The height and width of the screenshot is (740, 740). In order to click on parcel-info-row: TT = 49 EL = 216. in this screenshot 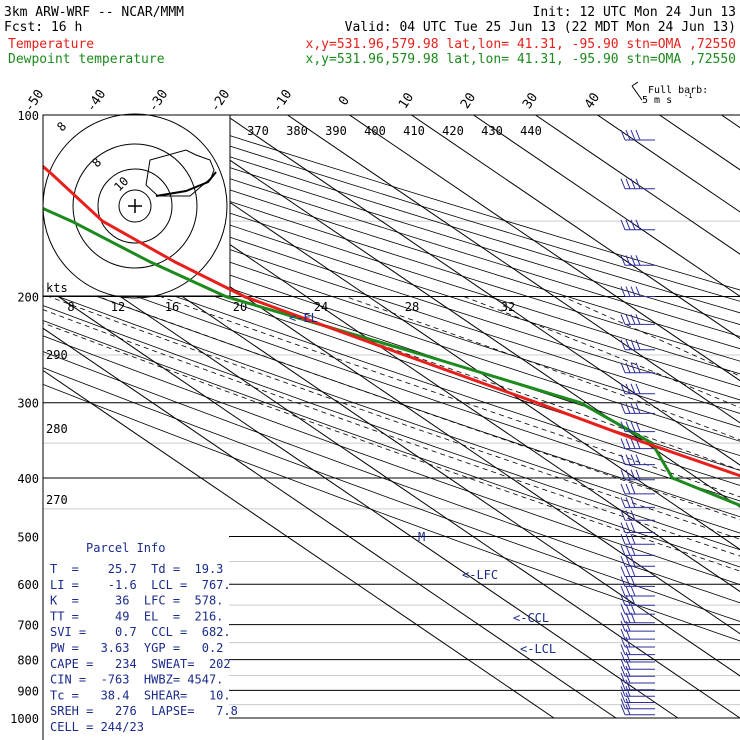, I will do `click(136, 616)`.